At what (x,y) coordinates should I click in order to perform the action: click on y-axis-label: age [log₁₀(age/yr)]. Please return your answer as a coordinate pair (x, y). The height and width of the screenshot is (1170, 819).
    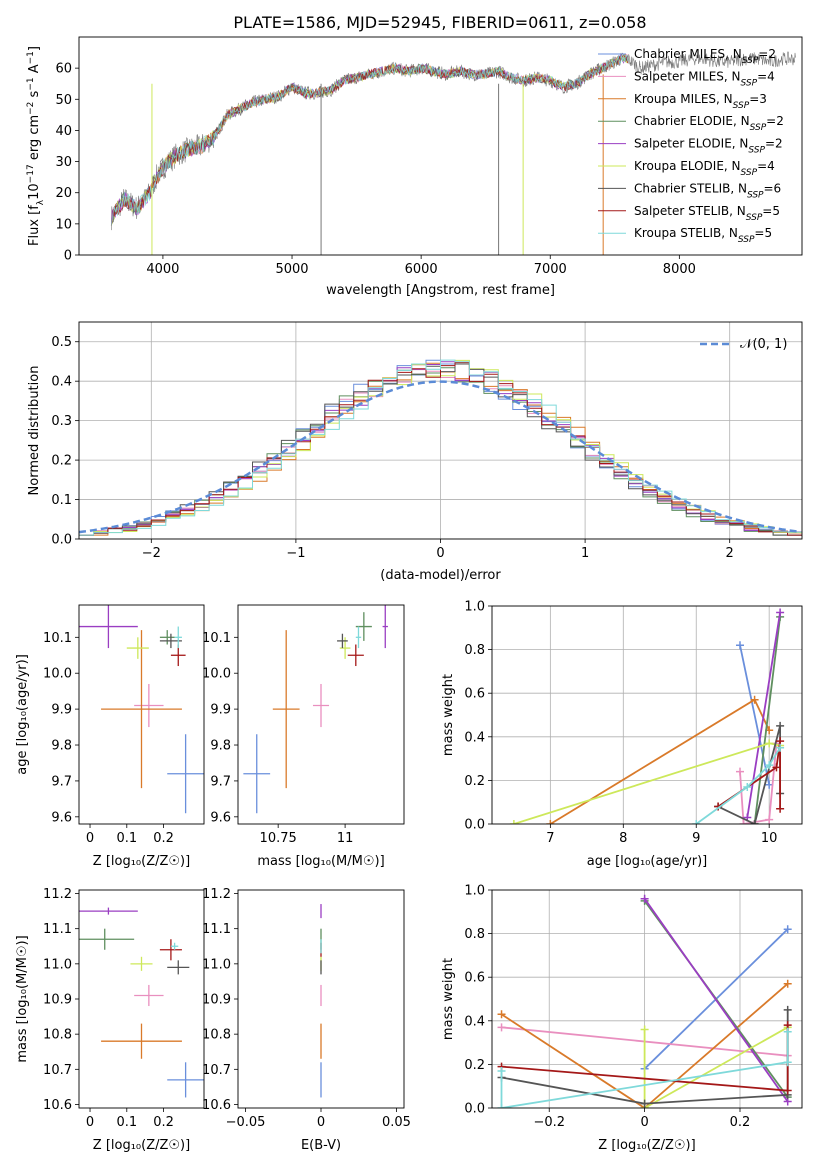
    Looking at the image, I should click on (22, 714).